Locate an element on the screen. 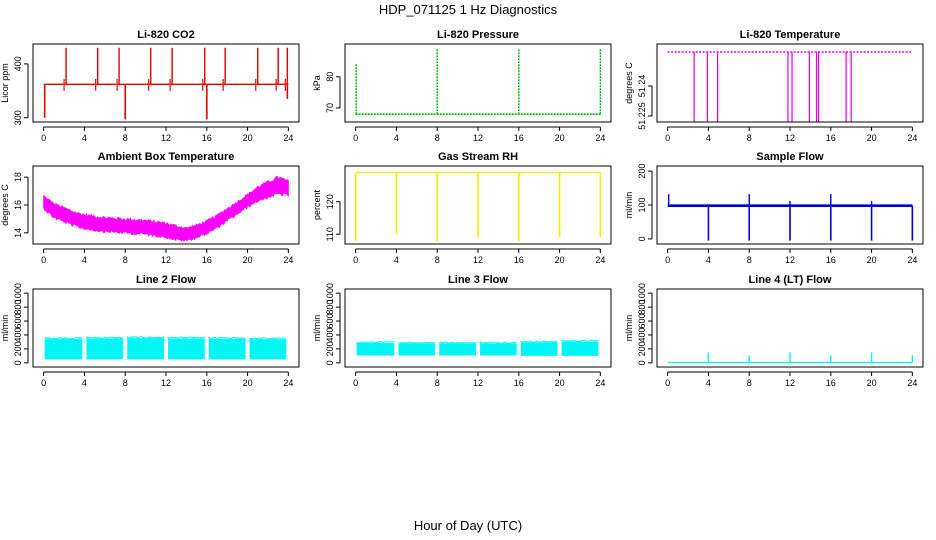  panel-gas_stream_rh: Gas Stream RH percent 0 4 8 12 16 20 24 110 120 is located at coordinates (462, 208).